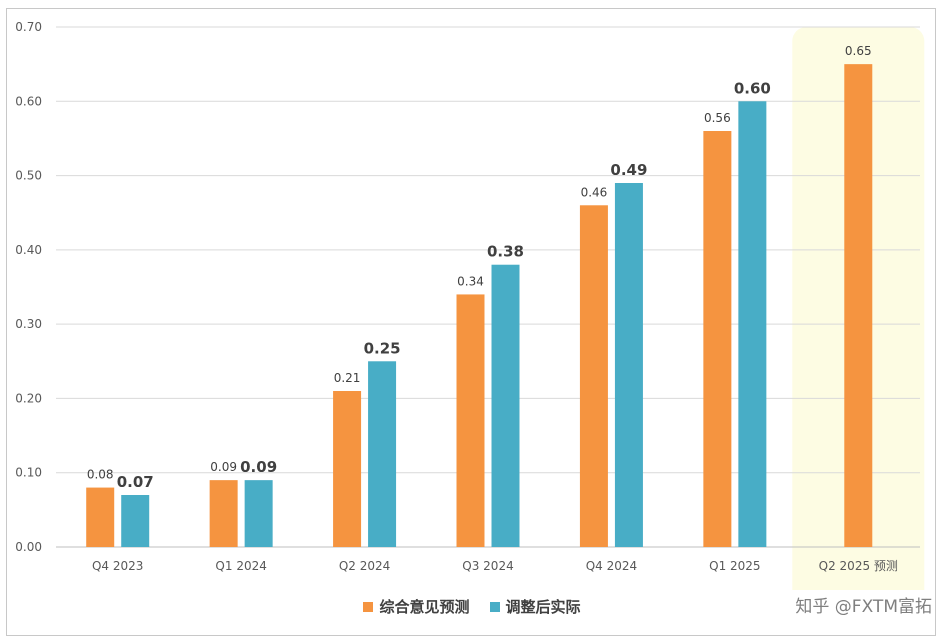 Image resolution: width=944 pixels, height=644 pixels. I want to click on y-tick-label: 0.50, so click(28, 176).